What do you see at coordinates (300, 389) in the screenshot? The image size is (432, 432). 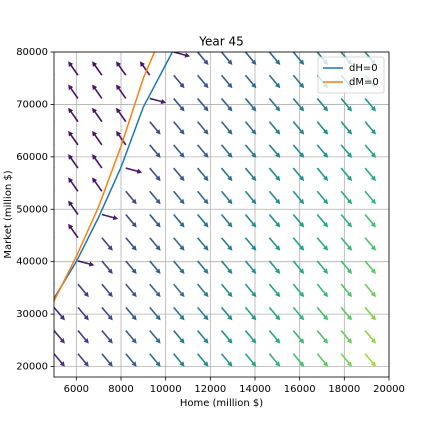 I see `x-tick-label: 16000` at bounding box center [300, 389].